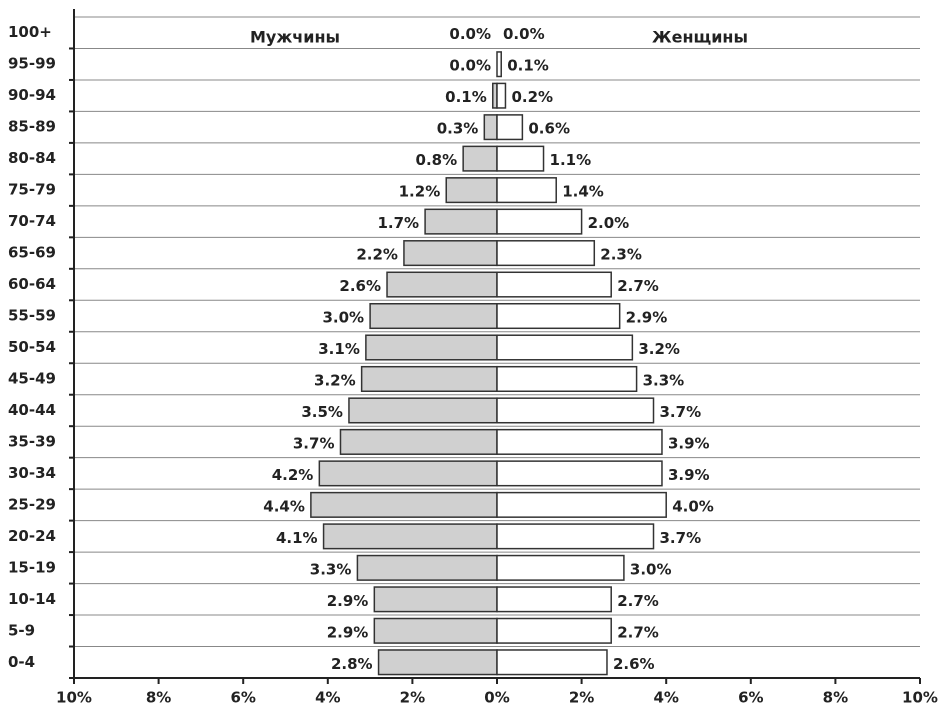  Describe the element at coordinates (32, 567) in the screenshot. I see `y-tick-label: 15-19` at that location.